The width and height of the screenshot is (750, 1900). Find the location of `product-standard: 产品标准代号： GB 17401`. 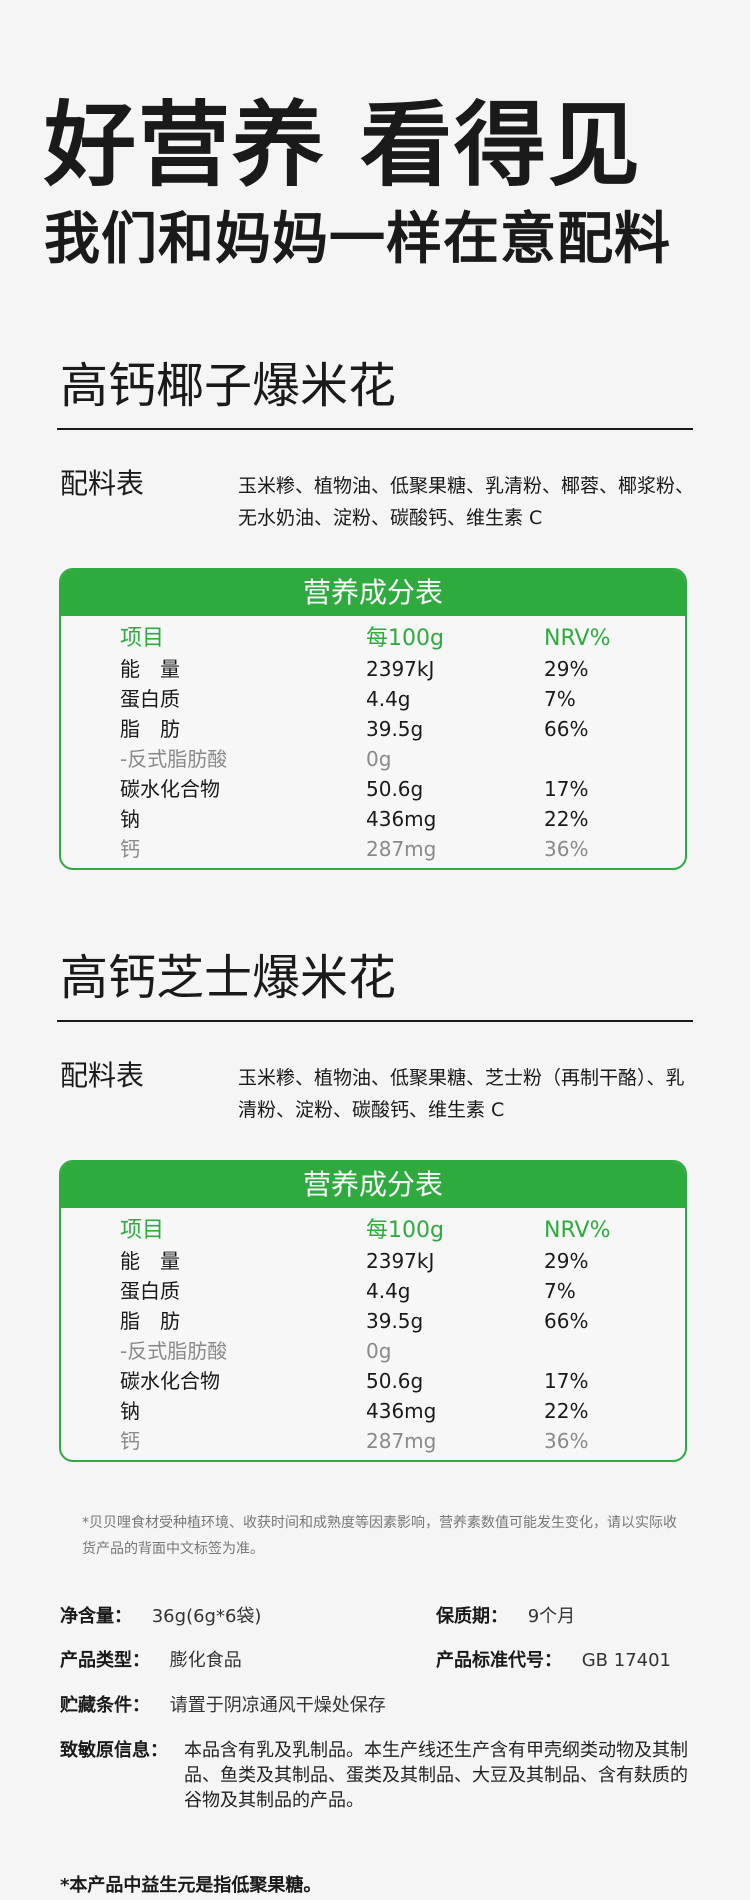

product-standard: 产品标准代号： GB 17401 is located at coordinates (553, 1661).